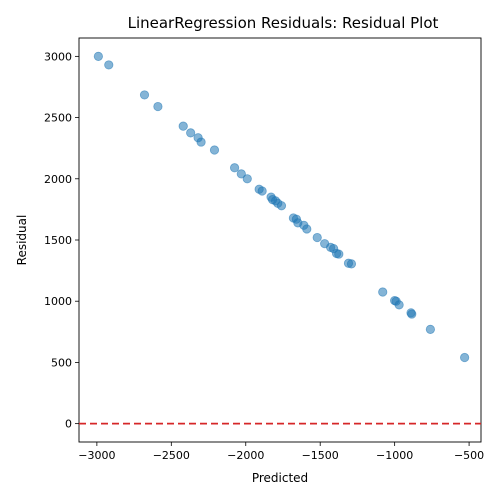  Describe the element at coordinates (22, 240) in the screenshot. I see `y-axis-label: Residual` at that location.